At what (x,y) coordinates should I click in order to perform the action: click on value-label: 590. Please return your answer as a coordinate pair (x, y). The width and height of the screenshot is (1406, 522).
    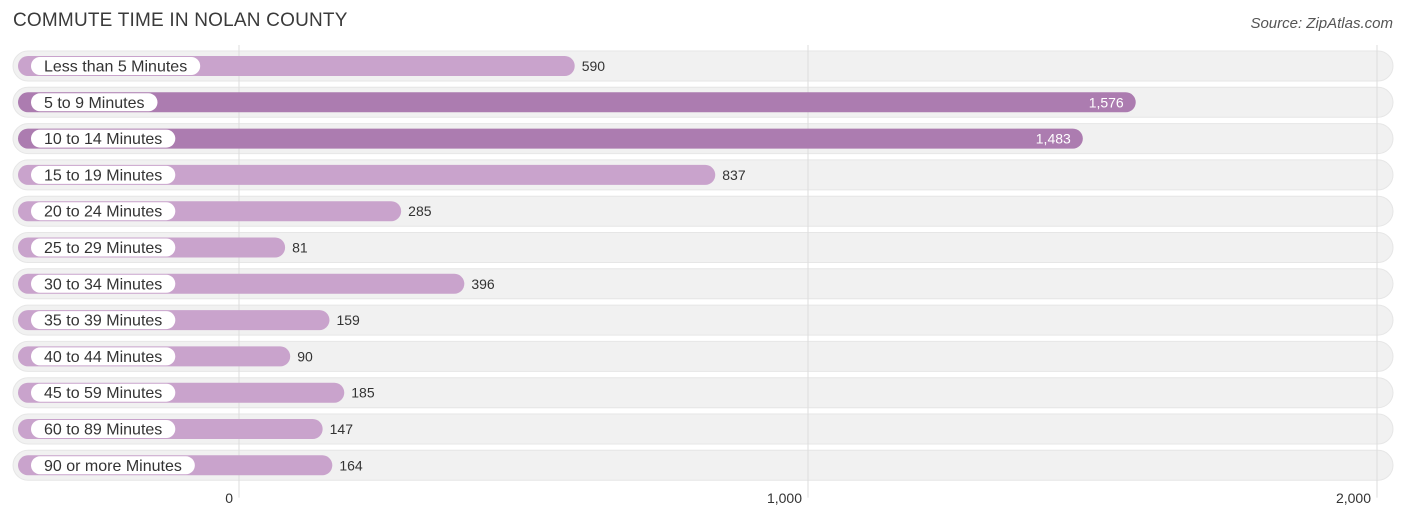
    Looking at the image, I should click on (594, 66).